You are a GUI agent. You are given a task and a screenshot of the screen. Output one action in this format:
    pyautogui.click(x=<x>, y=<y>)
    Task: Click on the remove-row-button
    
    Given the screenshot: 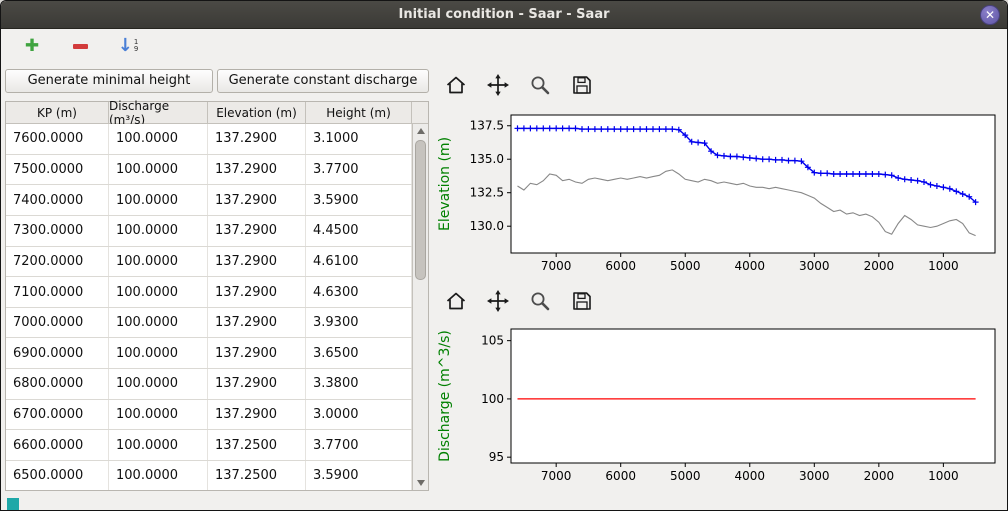 What is the action you would take?
    pyautogui.click(x=80, y=46)
    